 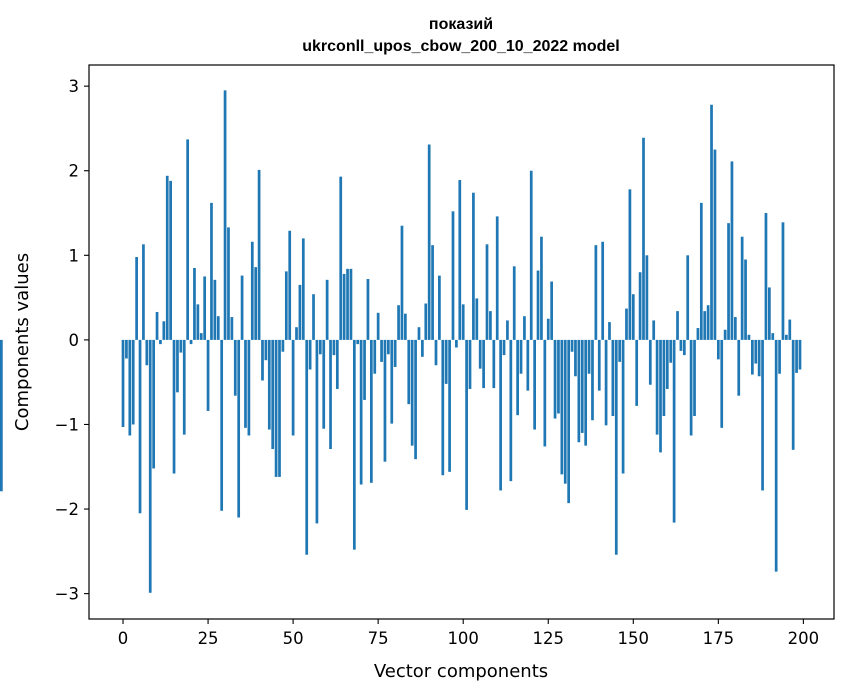 I want to click on x-axis-label: Vector components, so click(x=461, y=671).